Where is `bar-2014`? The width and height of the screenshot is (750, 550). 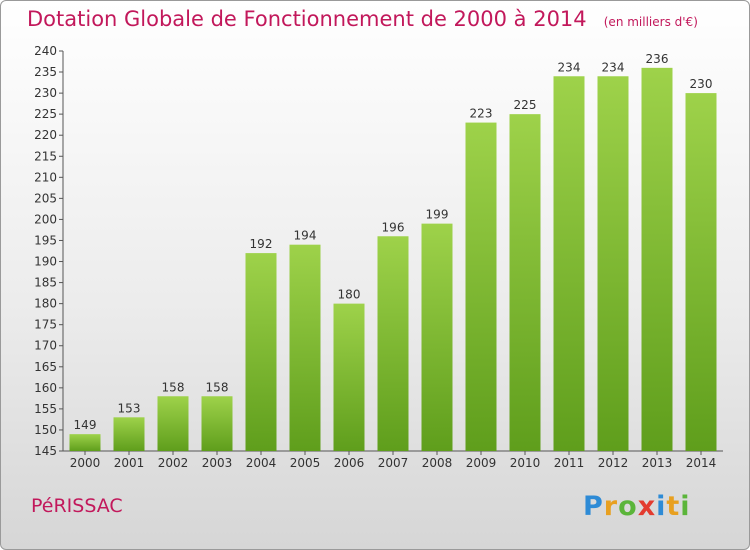
bar-2014 is located at coordinates (701, 272).